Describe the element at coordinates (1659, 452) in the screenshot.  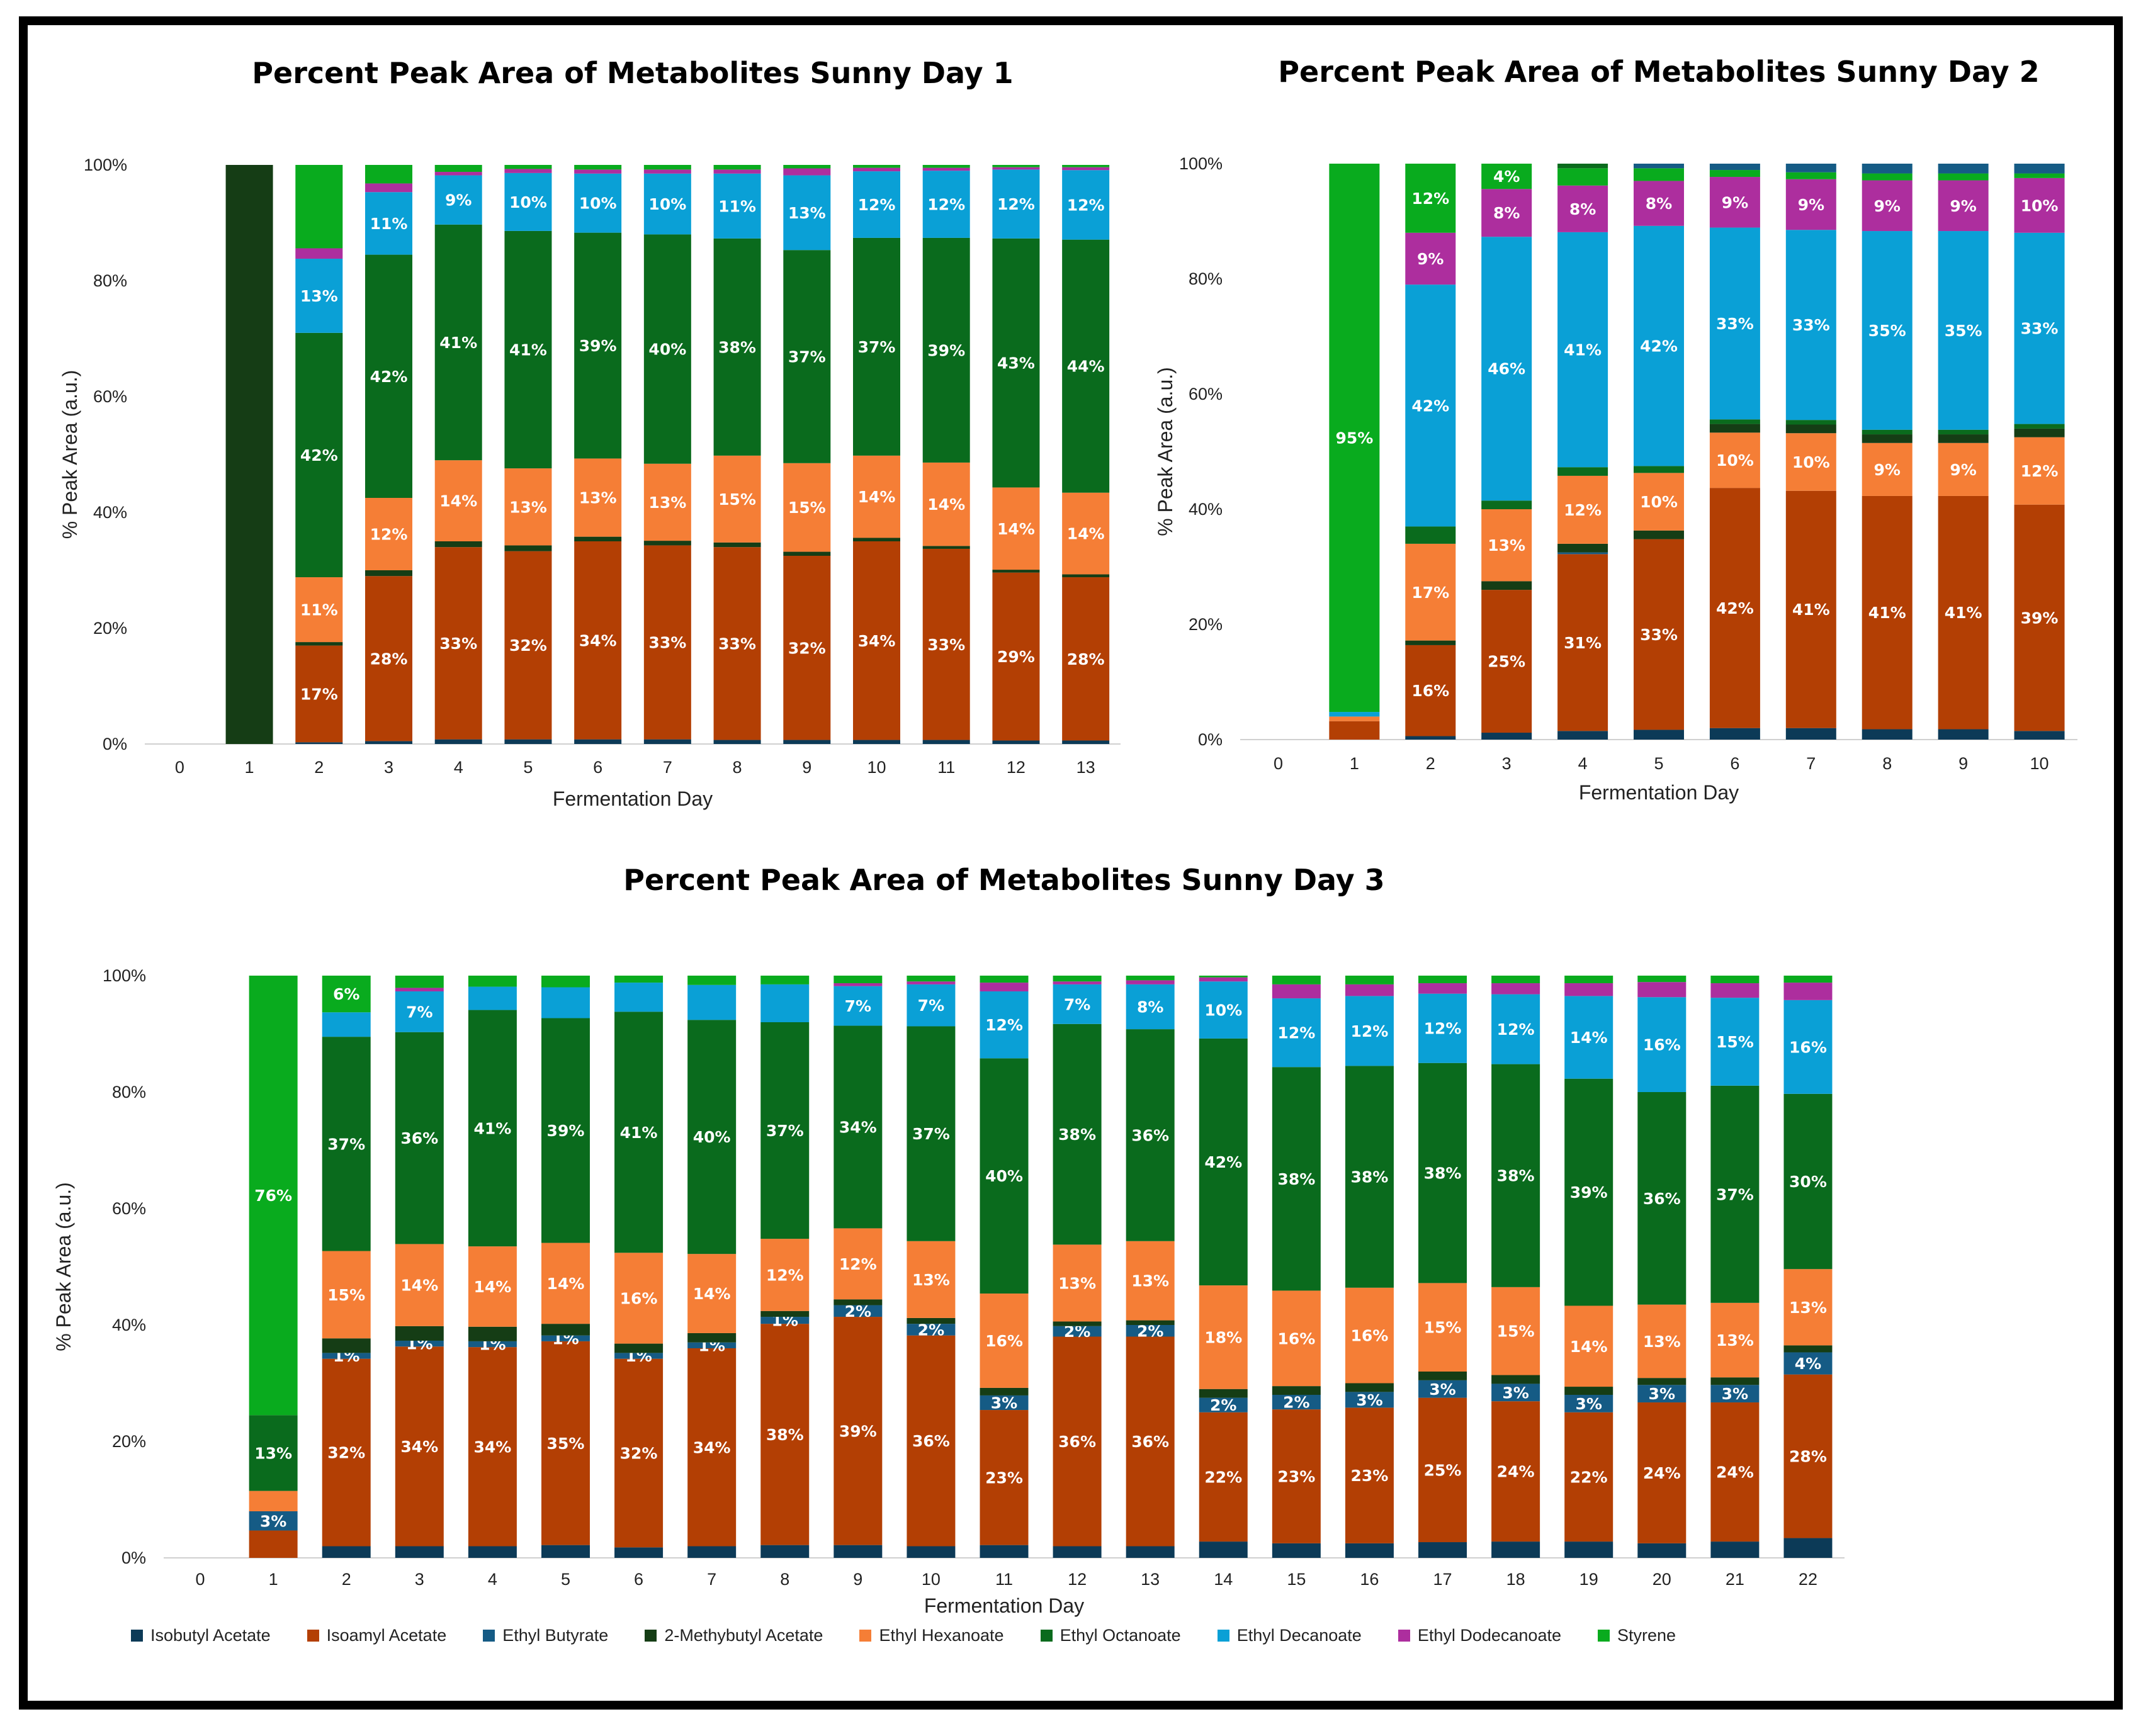
I see `bar-day-5: 33% 10% 42% 8%` at that location.